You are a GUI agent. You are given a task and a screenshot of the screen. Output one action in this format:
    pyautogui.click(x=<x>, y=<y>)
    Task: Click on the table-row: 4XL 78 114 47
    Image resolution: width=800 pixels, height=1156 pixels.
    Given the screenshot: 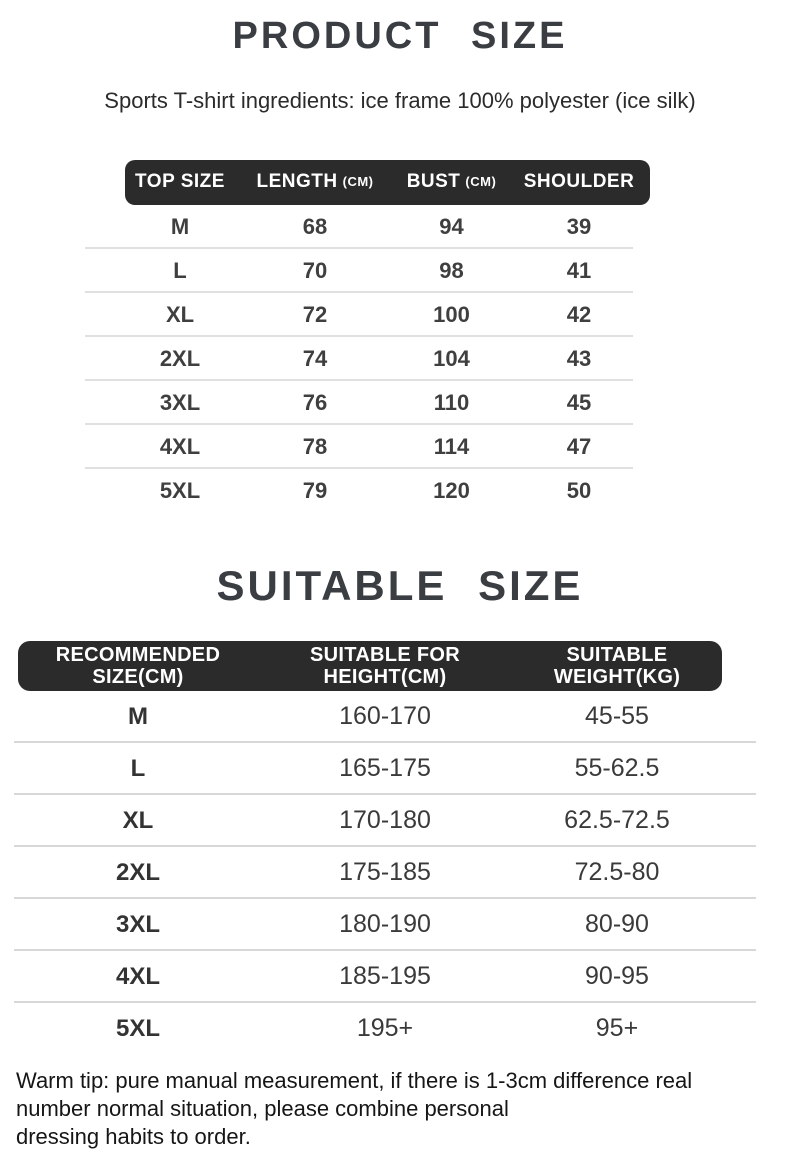 What is the action you would take?
    pyautogui.click(x=367, y=447)
    